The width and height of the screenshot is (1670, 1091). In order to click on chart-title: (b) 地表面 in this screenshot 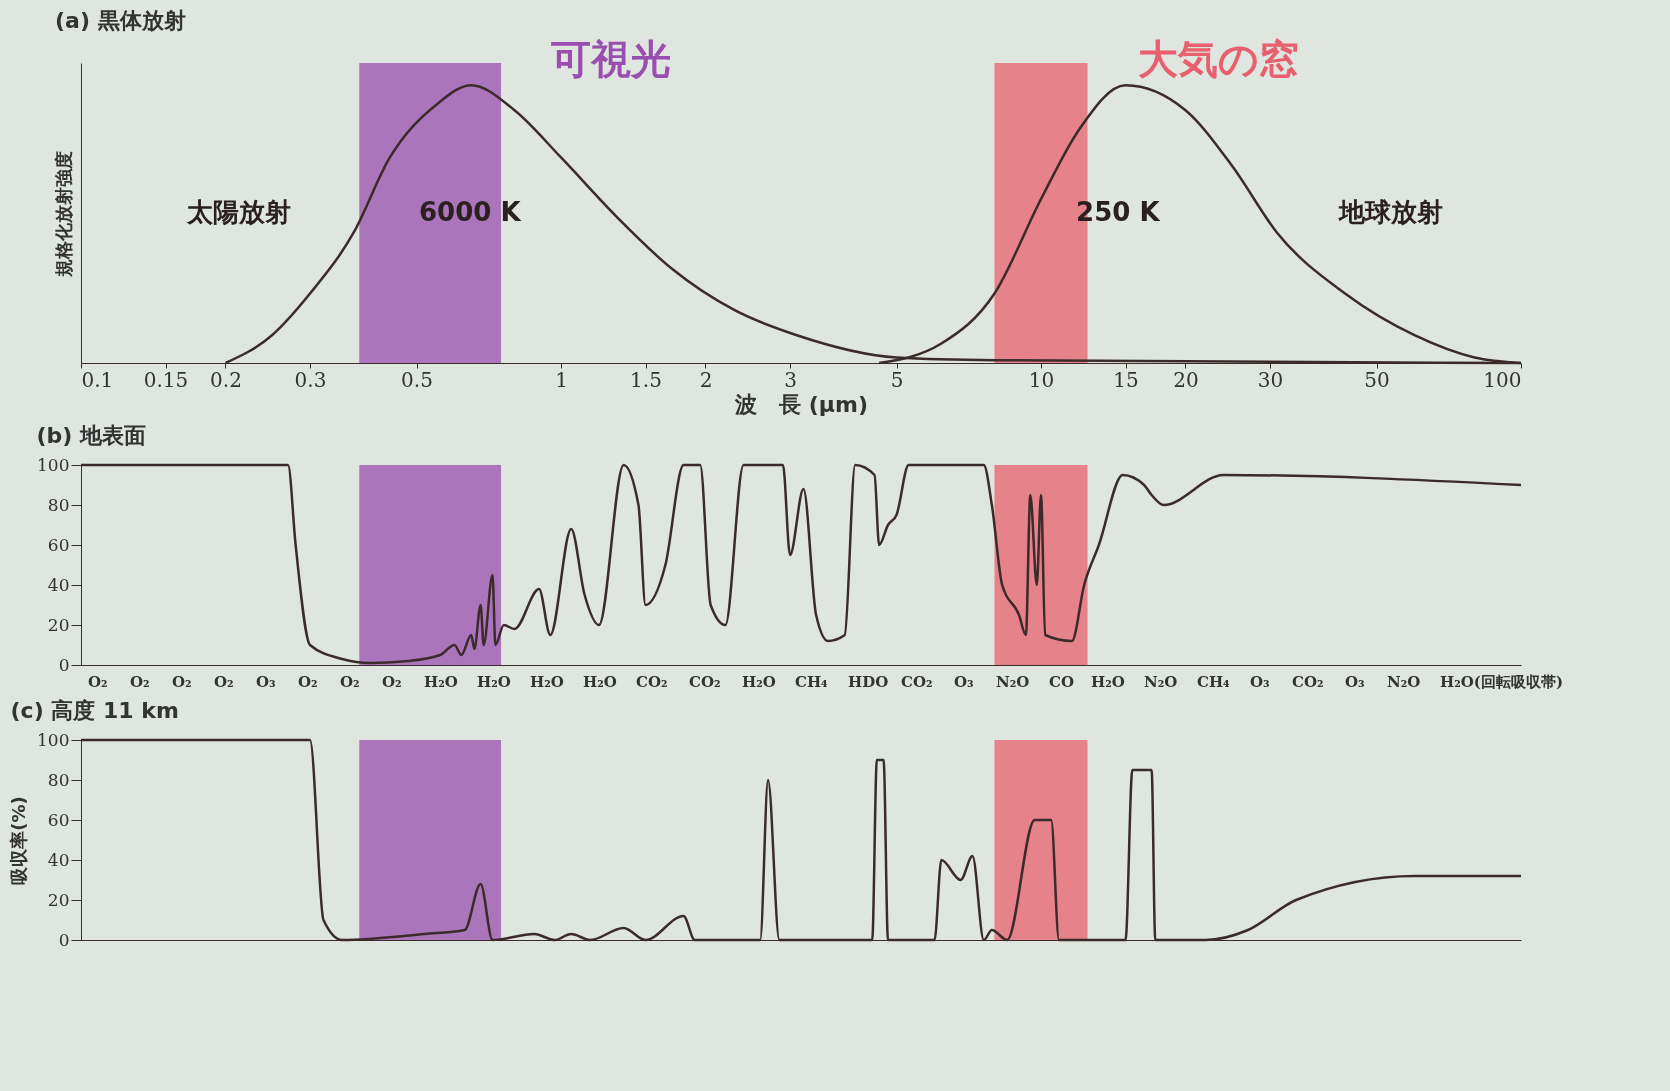, I will do `click(91, 435)`.